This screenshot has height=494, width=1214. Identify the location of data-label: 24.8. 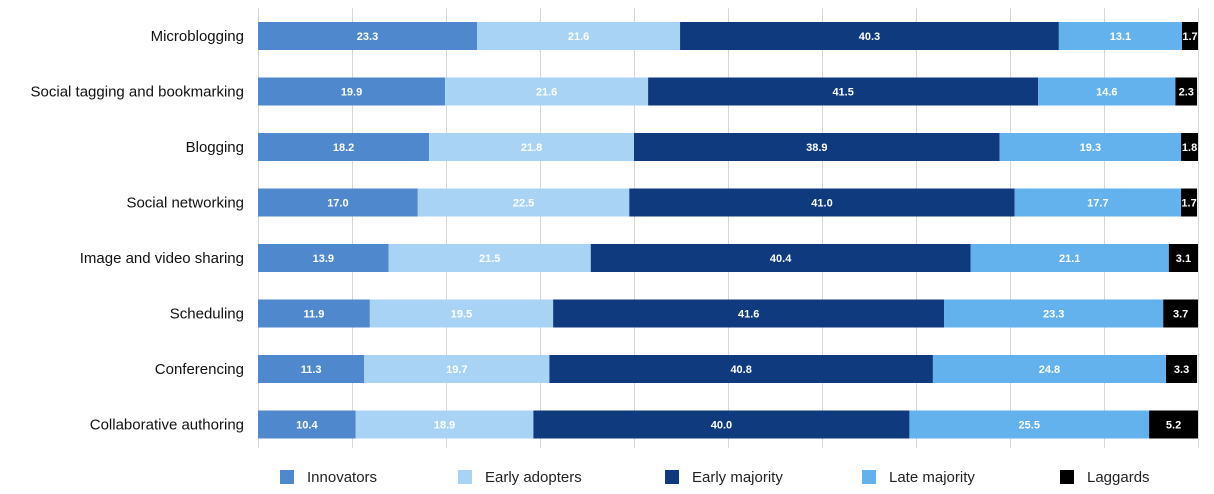
(1049, 370).